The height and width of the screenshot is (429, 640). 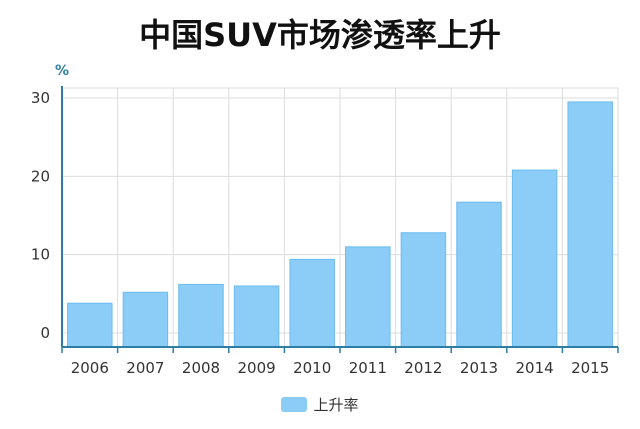 I want to click on bar-2006, so click(x=90, y=325).